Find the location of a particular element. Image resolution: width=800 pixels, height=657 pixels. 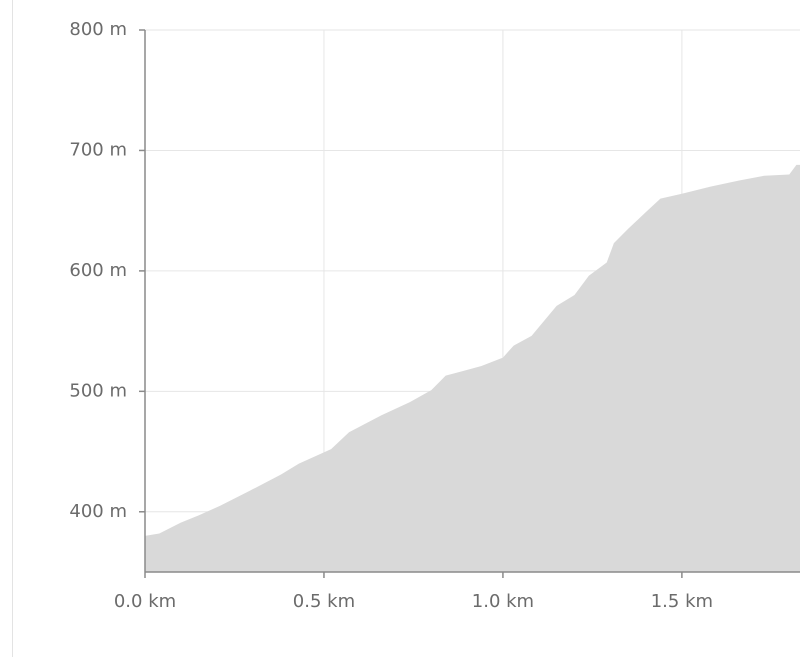

x-tick-label: 0.0 km is located at coordinates (145, 601).